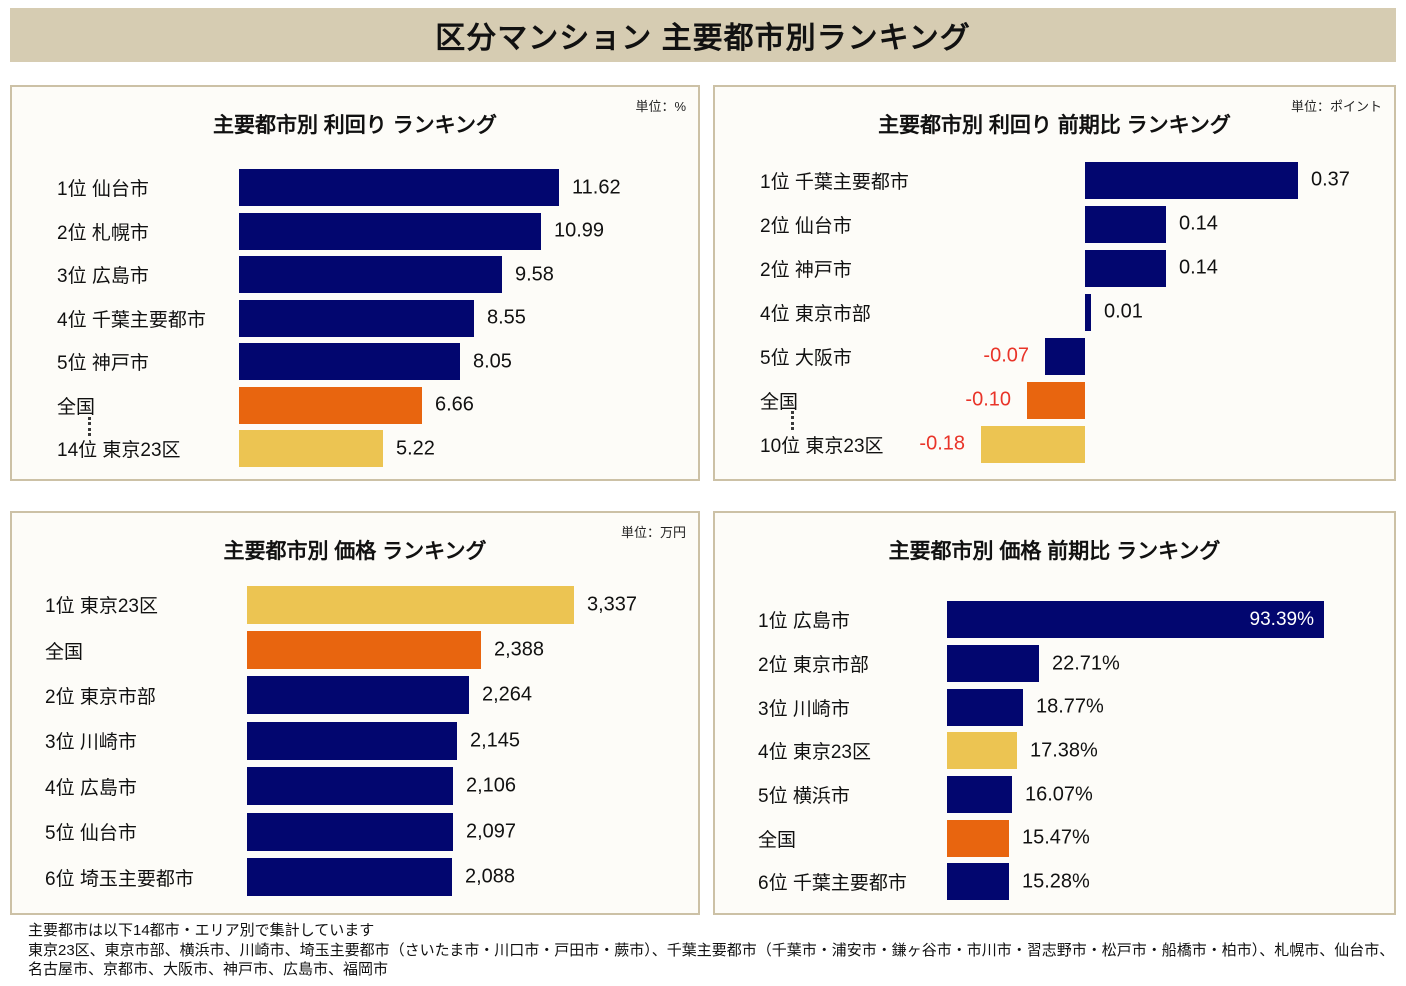  Describe the element at coordinates (1064, 750) in the screenshot. I see `value-label: 17.38%` at that location.